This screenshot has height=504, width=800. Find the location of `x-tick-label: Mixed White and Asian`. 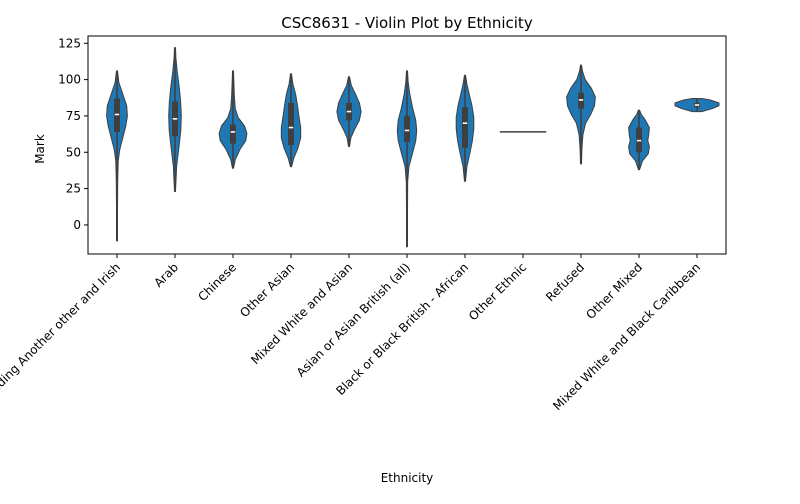

x-tick-label: Mixed White and Asian is located at coordinates (301, 313).